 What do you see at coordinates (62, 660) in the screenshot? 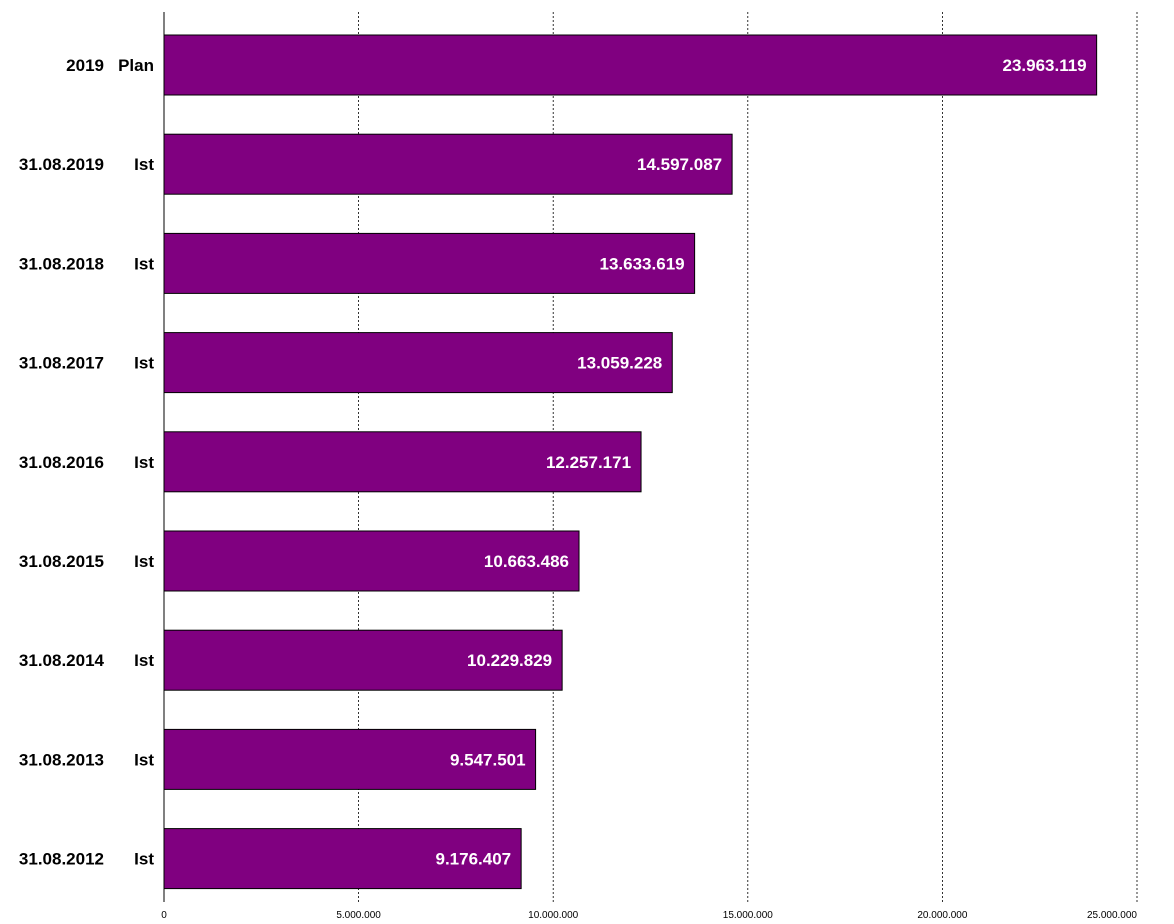
I see `category-date-label: 31.08.2014` at bounding box center [62, 660].